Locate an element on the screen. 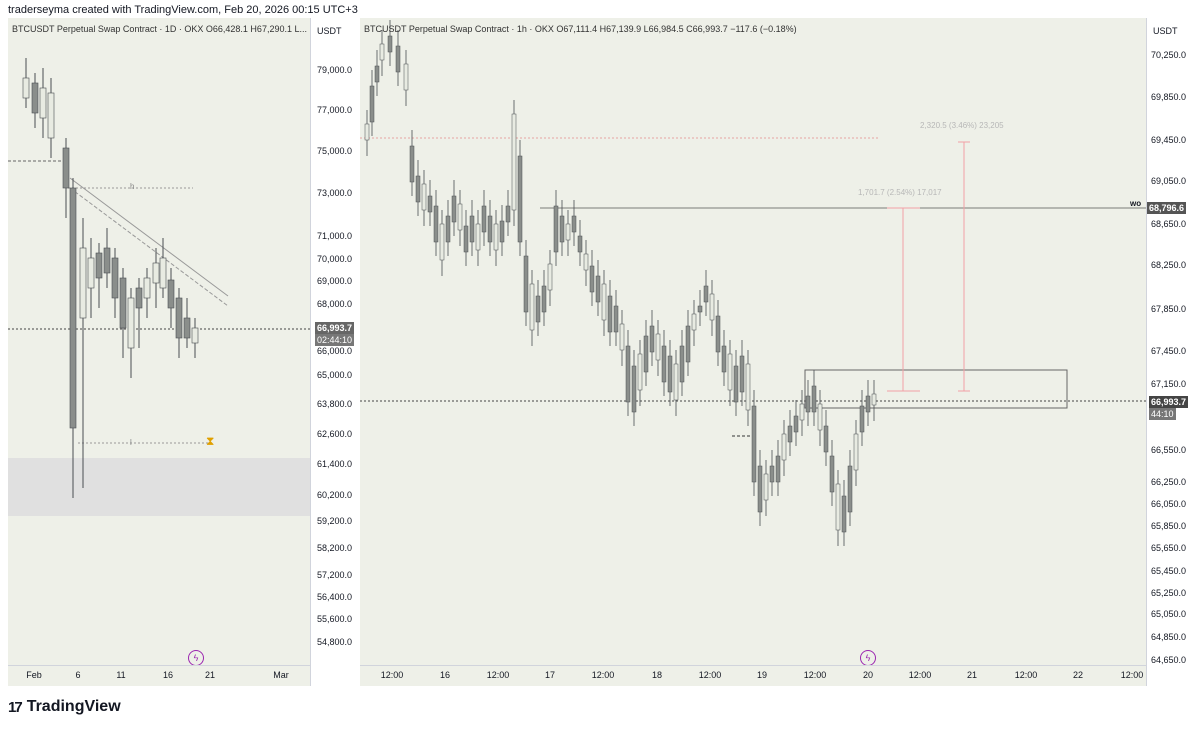 This screenshot has height=730, width=1200. measure-label-1: 1,701.7 (2.54%) 17,017 is located at coordinates (900, 192).